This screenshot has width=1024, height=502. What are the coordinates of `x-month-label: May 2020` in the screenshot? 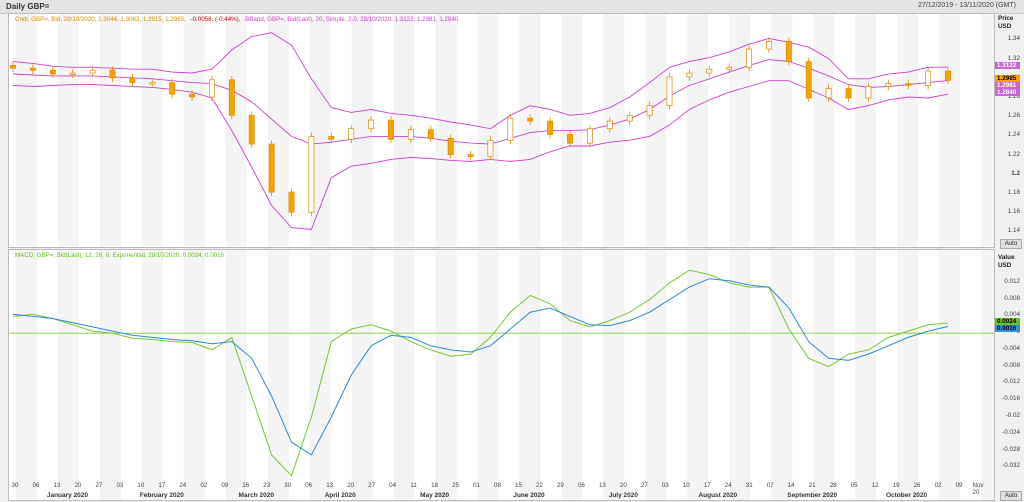 It's located at (435, 495).